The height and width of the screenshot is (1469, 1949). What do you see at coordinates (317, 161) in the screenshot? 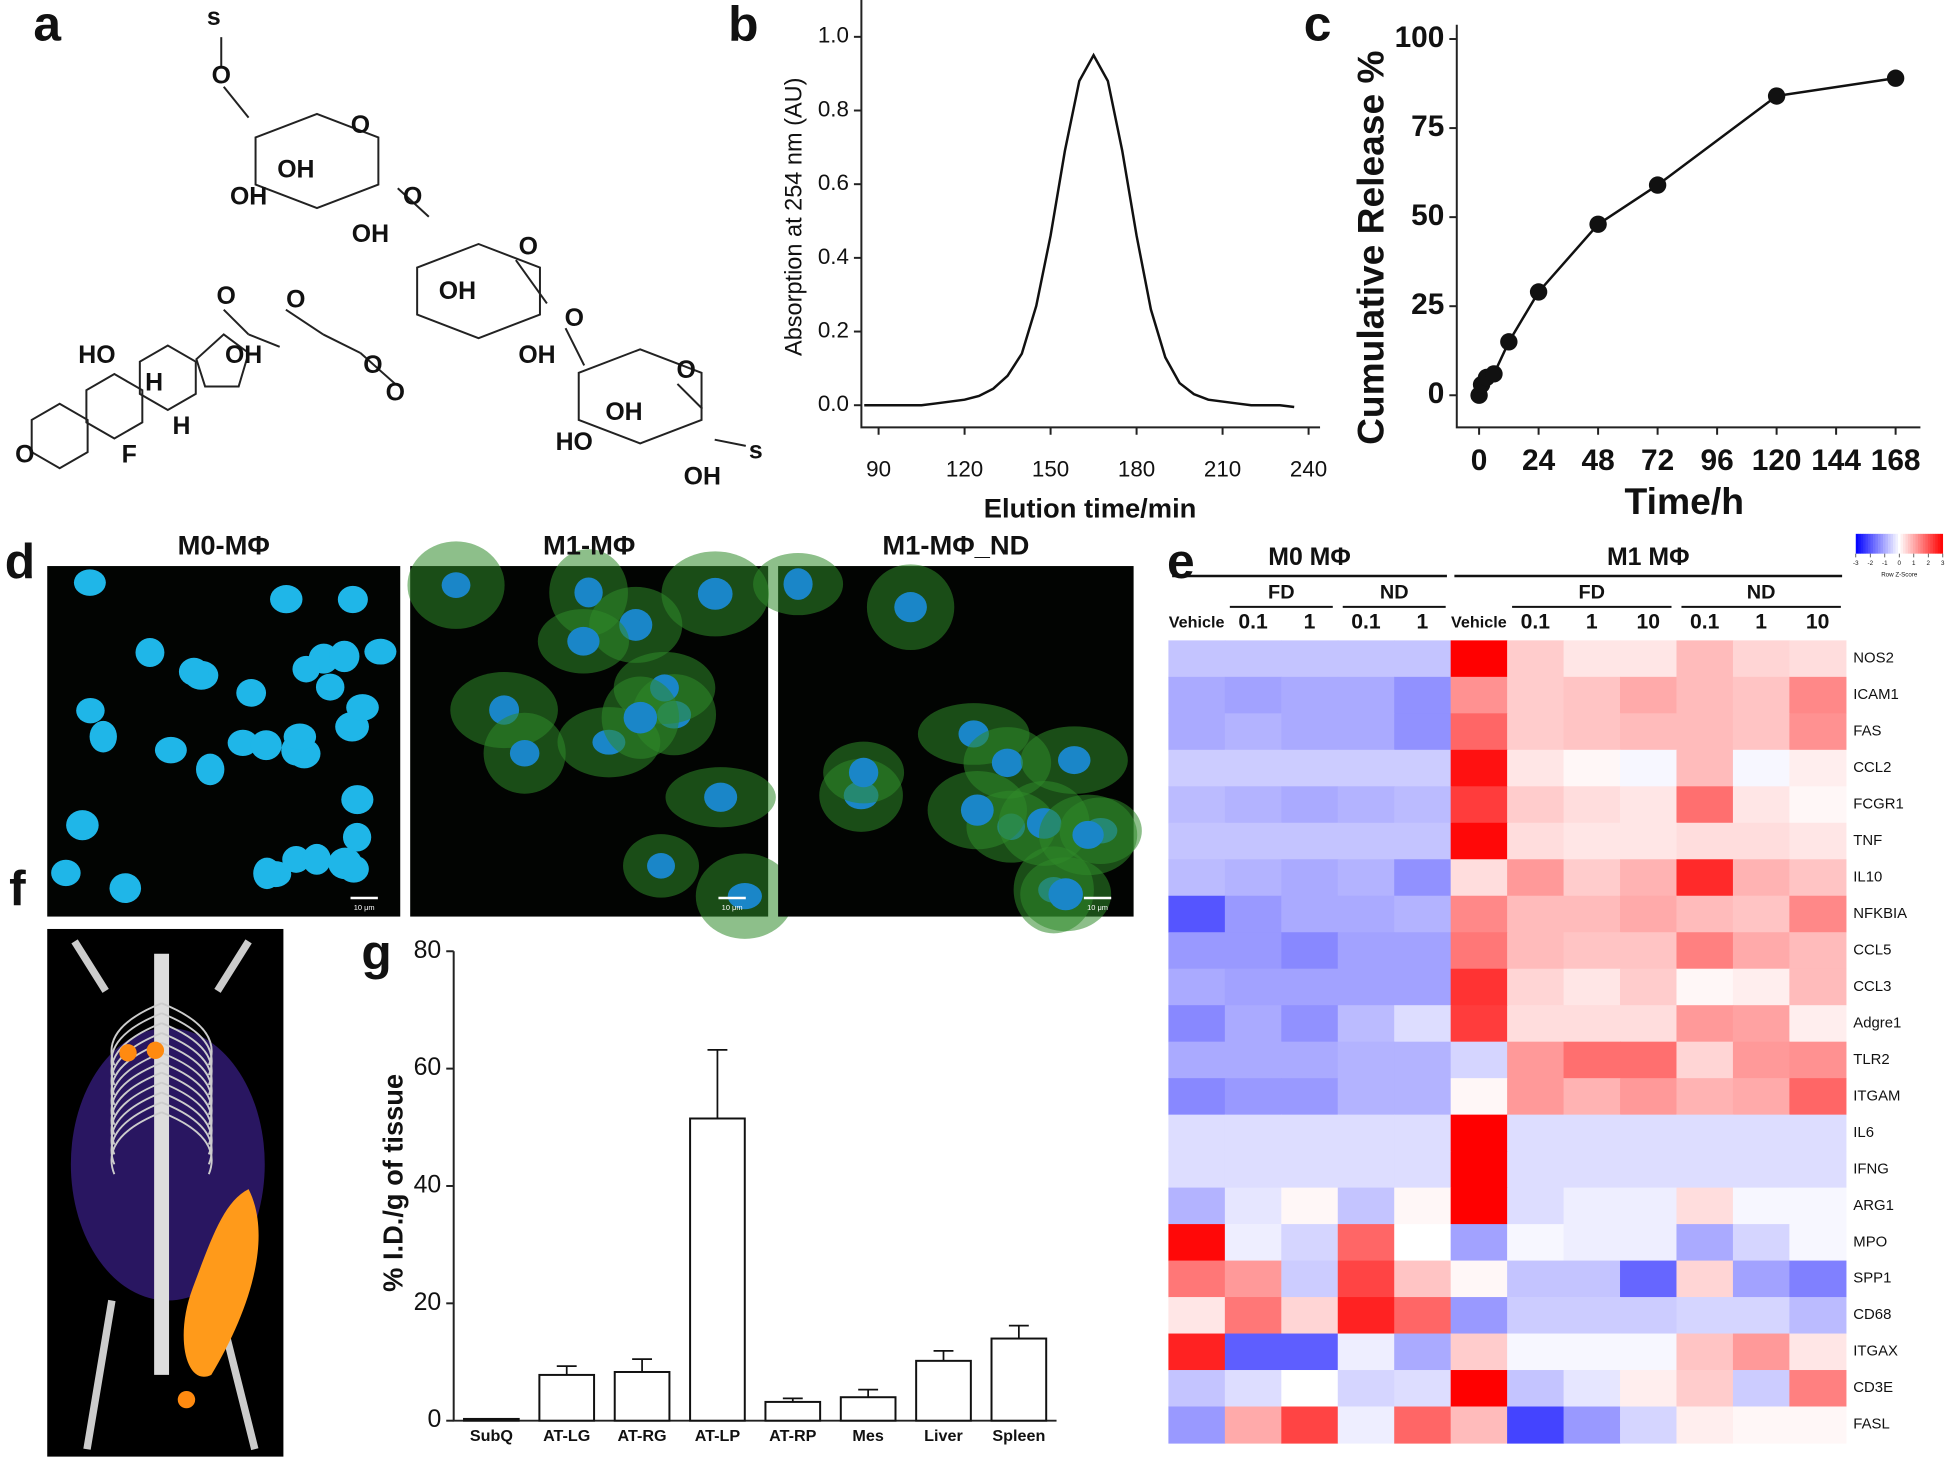
I see `ring` at bounding box center [317, 161].